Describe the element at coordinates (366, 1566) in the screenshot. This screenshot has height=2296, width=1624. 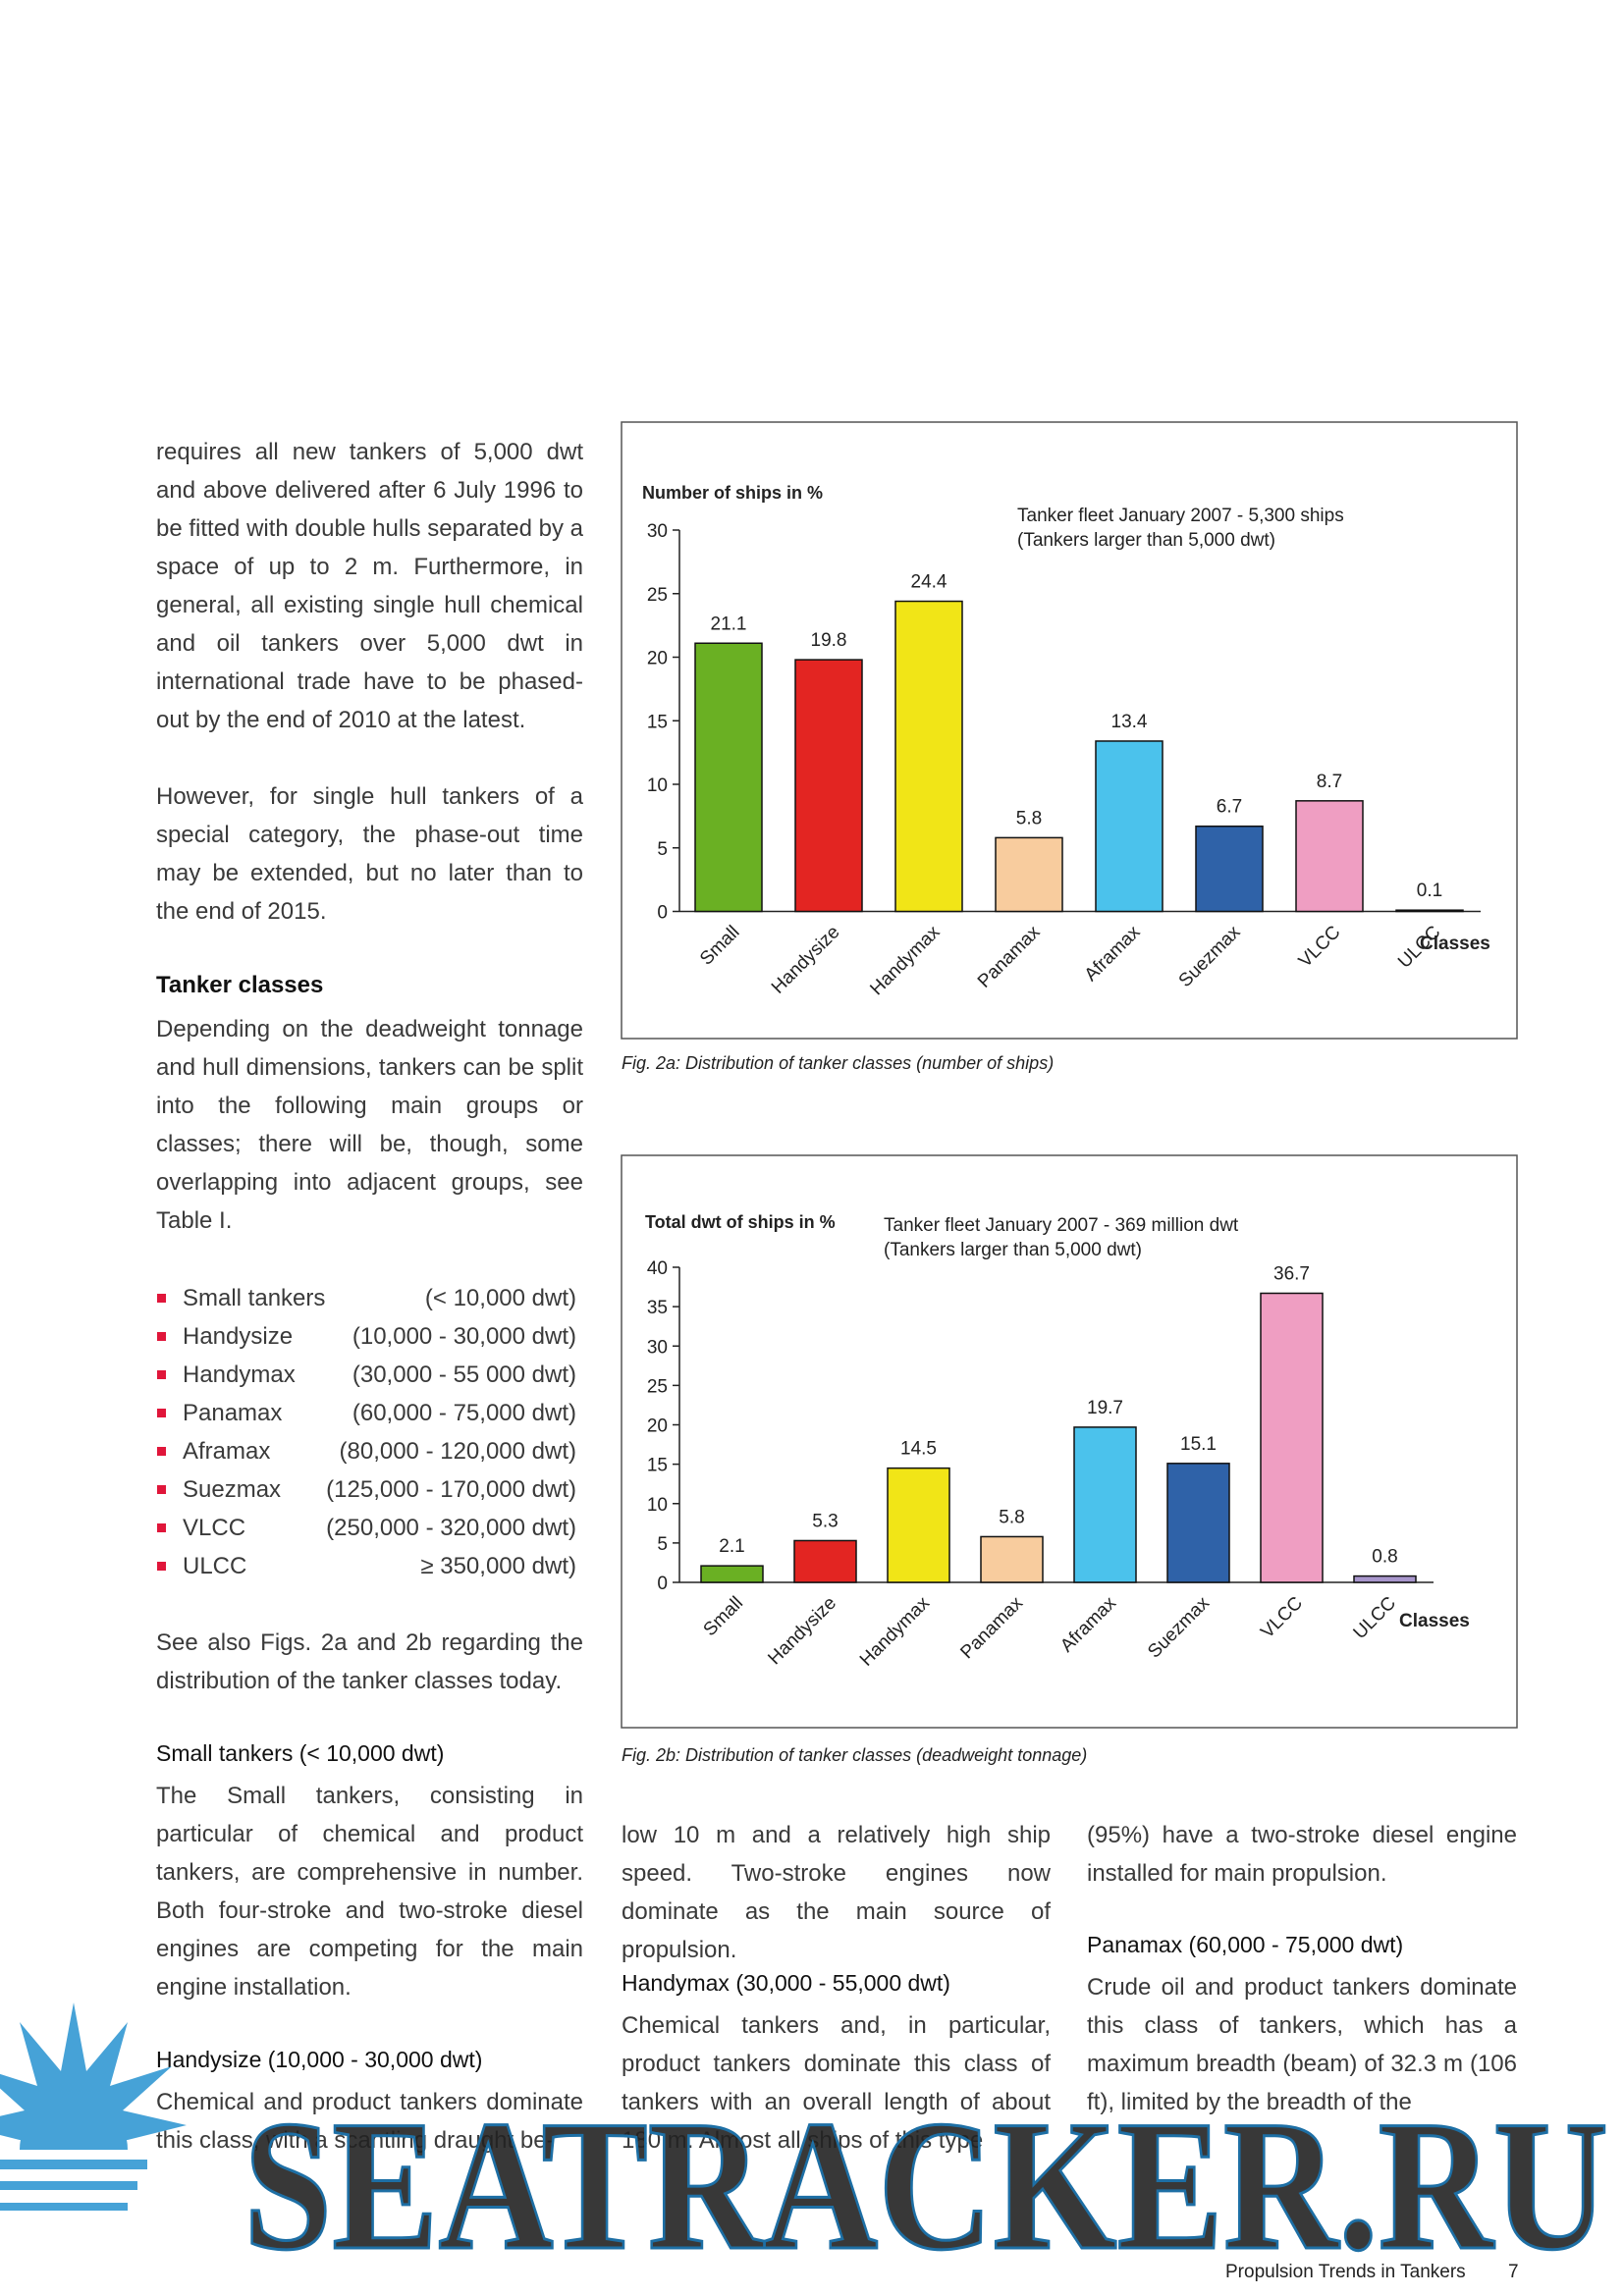
I see `list-item: ULCC ≥ 350,000 dwt)` at that location.